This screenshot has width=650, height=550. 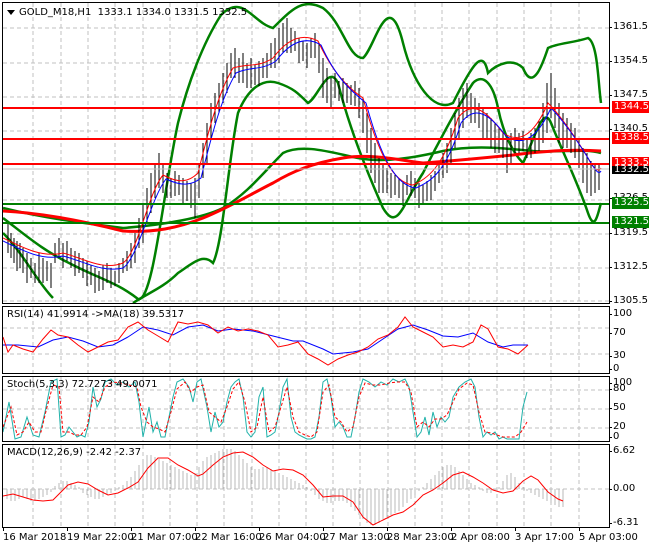 I want to click on rsi-label: RSI(14) 41.9914 ->MA(18) 39.5317, so click(x=95, y=314).